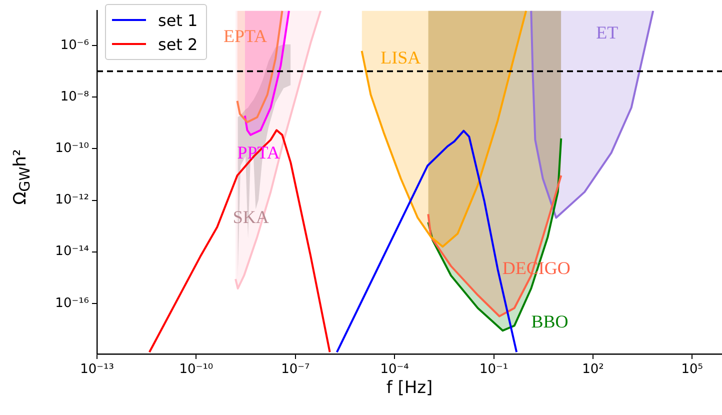  What do you see at coordinates (295, 370) in the screenshot?
I see `x-tick-label: 10⁻⁷` at bounding box center [295, 370].